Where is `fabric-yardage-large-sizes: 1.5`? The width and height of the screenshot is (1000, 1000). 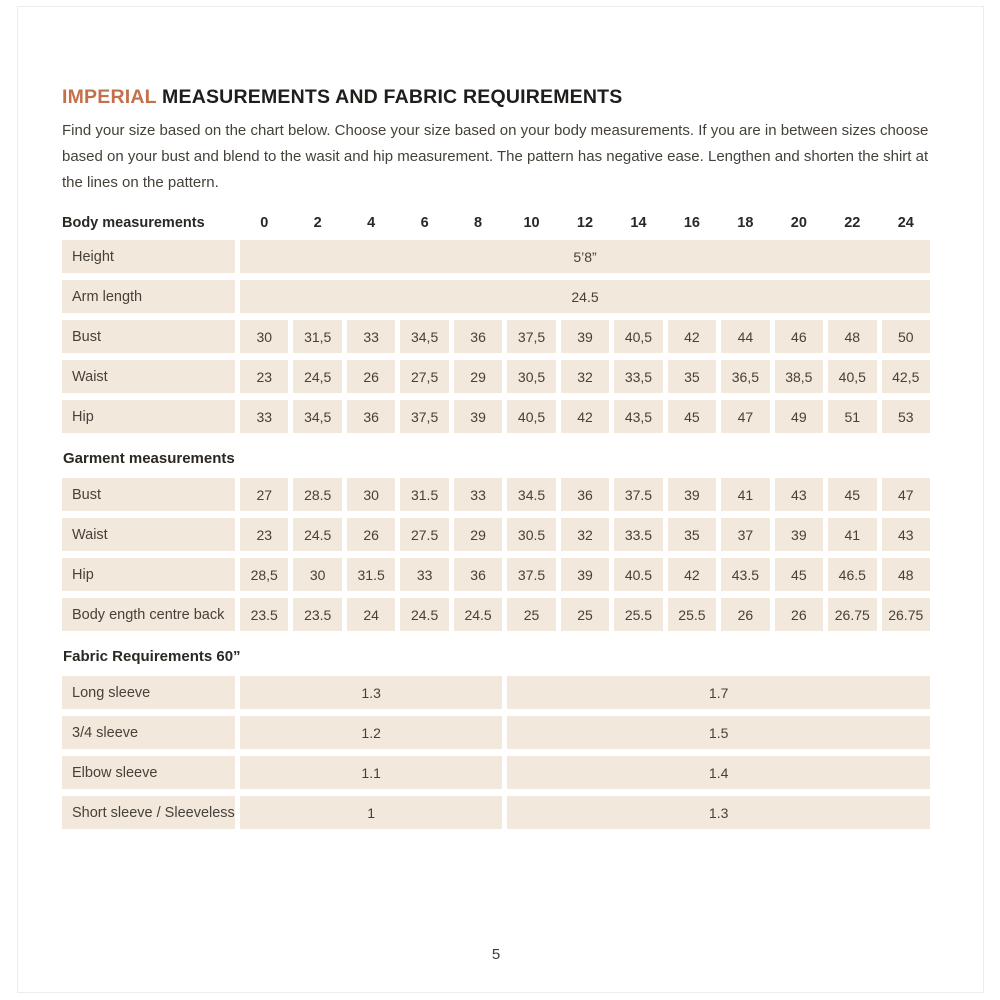 fabric-yardage-large-sizes: 1.5 is located at coordinates (718, 733).